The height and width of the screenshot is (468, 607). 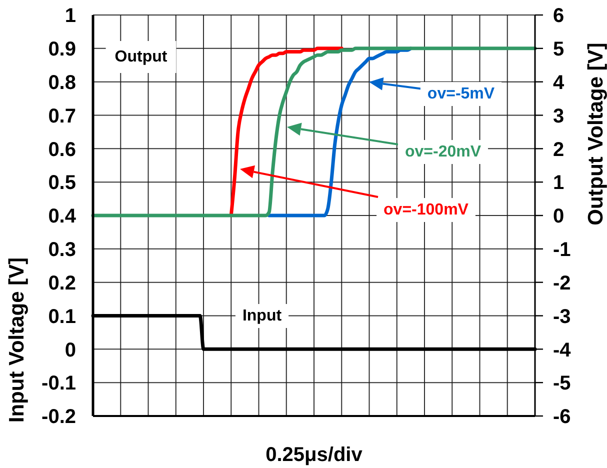 What do you see at coordinates (562, 317) in the screenshot?
I see `y2-tick-label: -3` at bounding box center [562, 317].